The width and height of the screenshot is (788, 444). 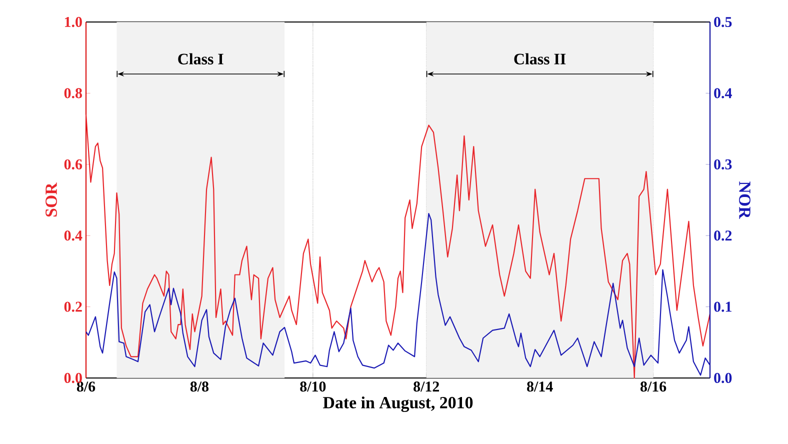 I want to click on x-tick-label: 8/8, so click(x=199, y=387).